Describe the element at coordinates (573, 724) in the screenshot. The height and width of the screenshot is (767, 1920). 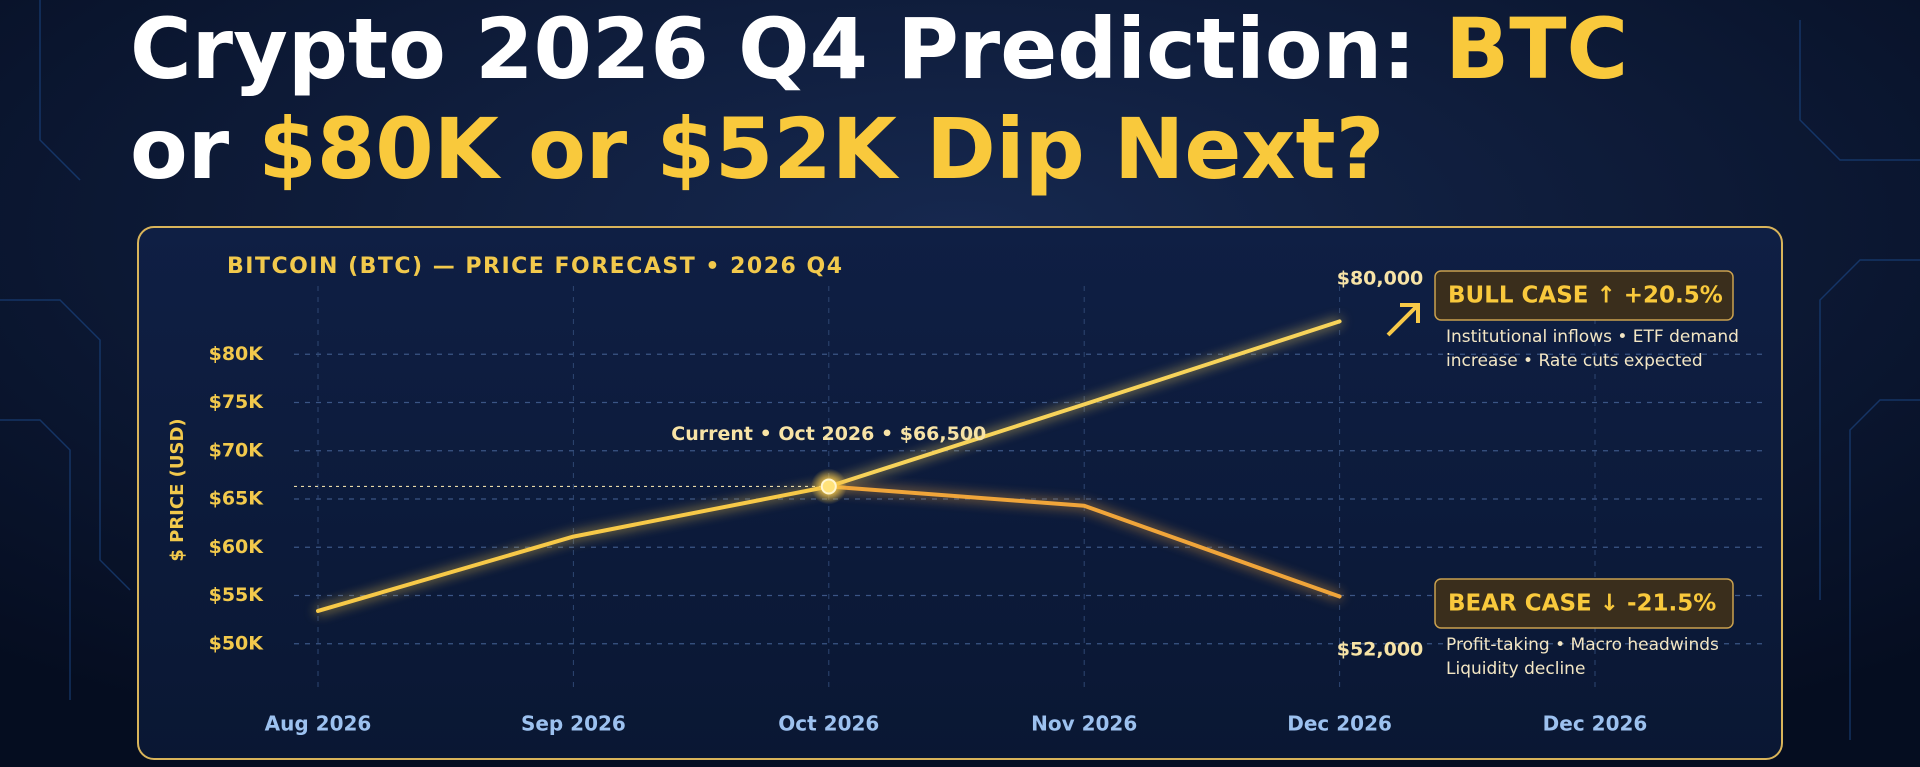
I see `x-tick-label: Sep 2026` at that location.